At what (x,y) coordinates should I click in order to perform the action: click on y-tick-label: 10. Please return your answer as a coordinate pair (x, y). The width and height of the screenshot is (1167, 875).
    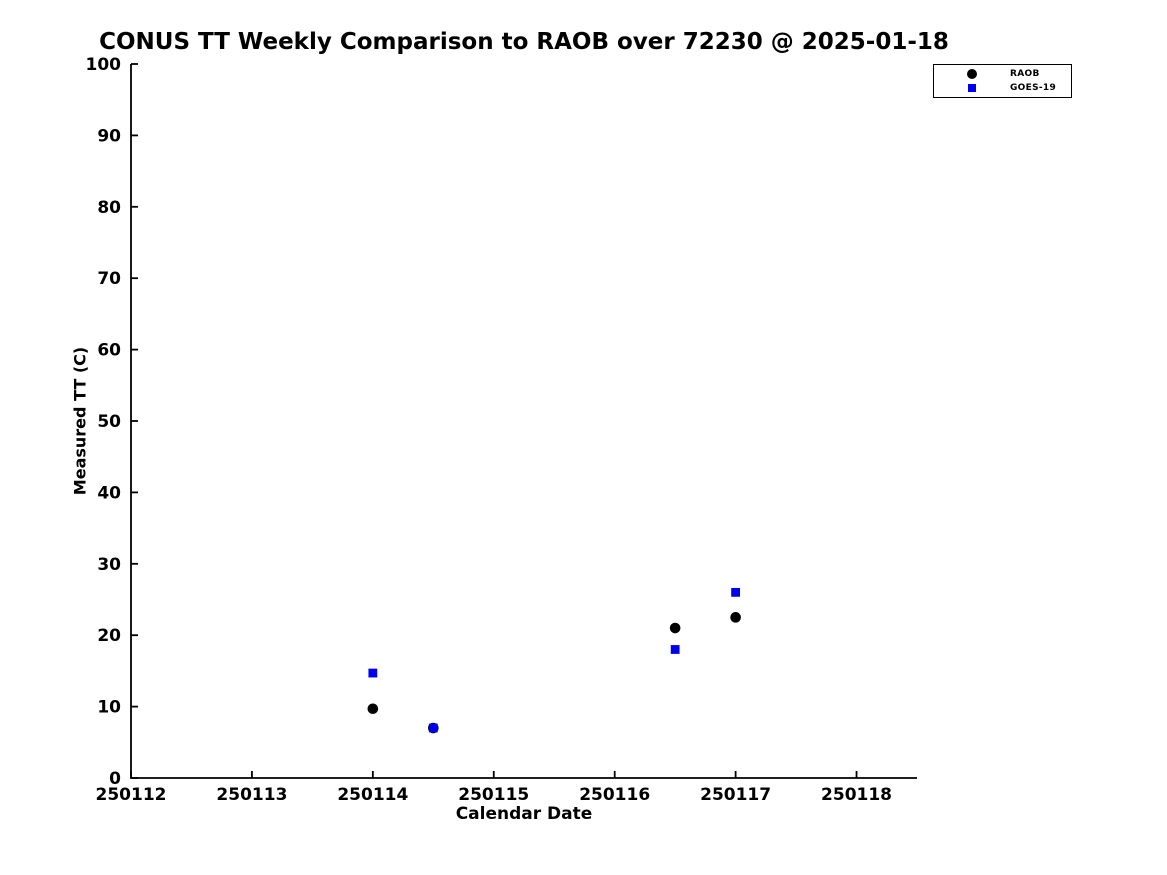
    Looking at the image, I should click on (109, 708).